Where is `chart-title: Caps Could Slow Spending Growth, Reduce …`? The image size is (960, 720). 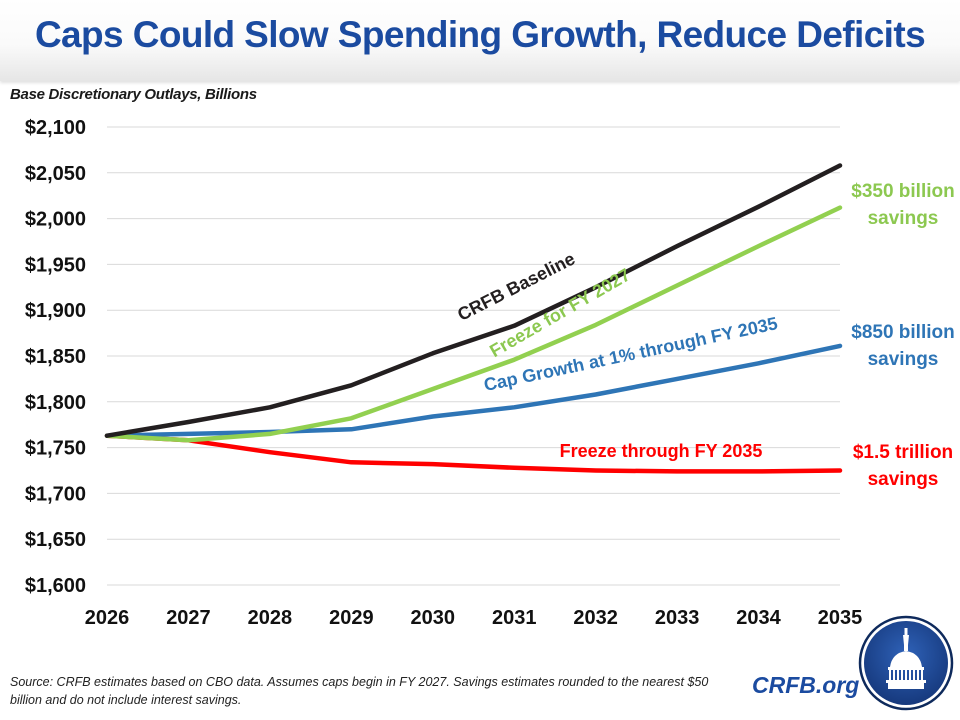 chart-title: Caps Could Slow Spending Growth, Reduce … is located at coordinates (480, 34).